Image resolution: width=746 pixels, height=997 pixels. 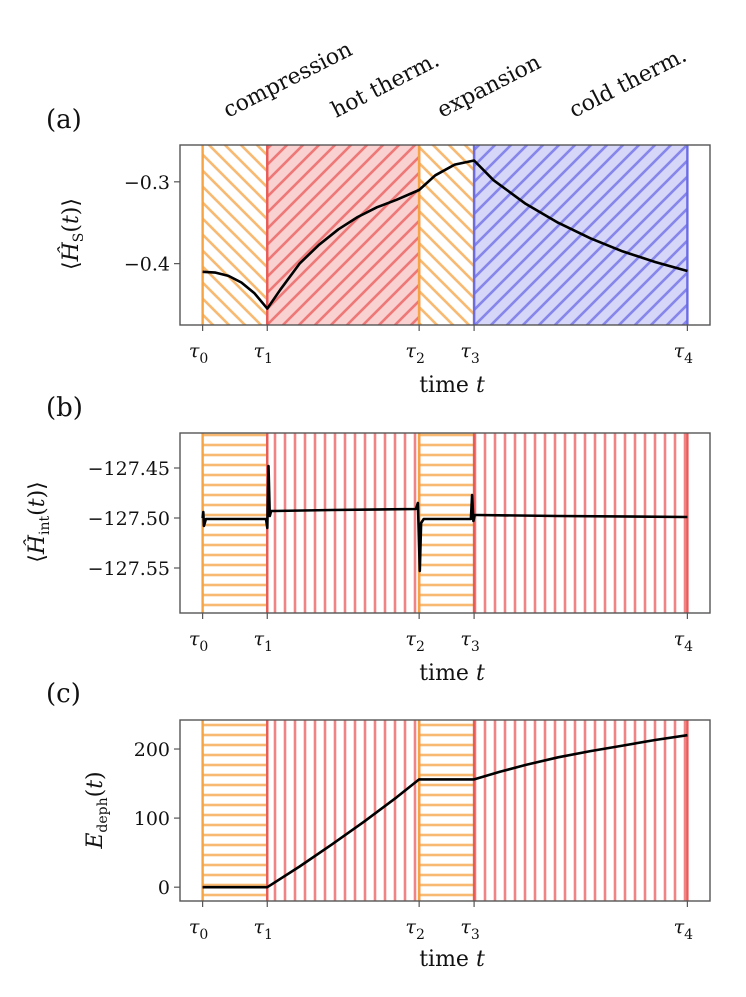 I want to click on y-tick-label: −127.45, so click(x=129, y=469).